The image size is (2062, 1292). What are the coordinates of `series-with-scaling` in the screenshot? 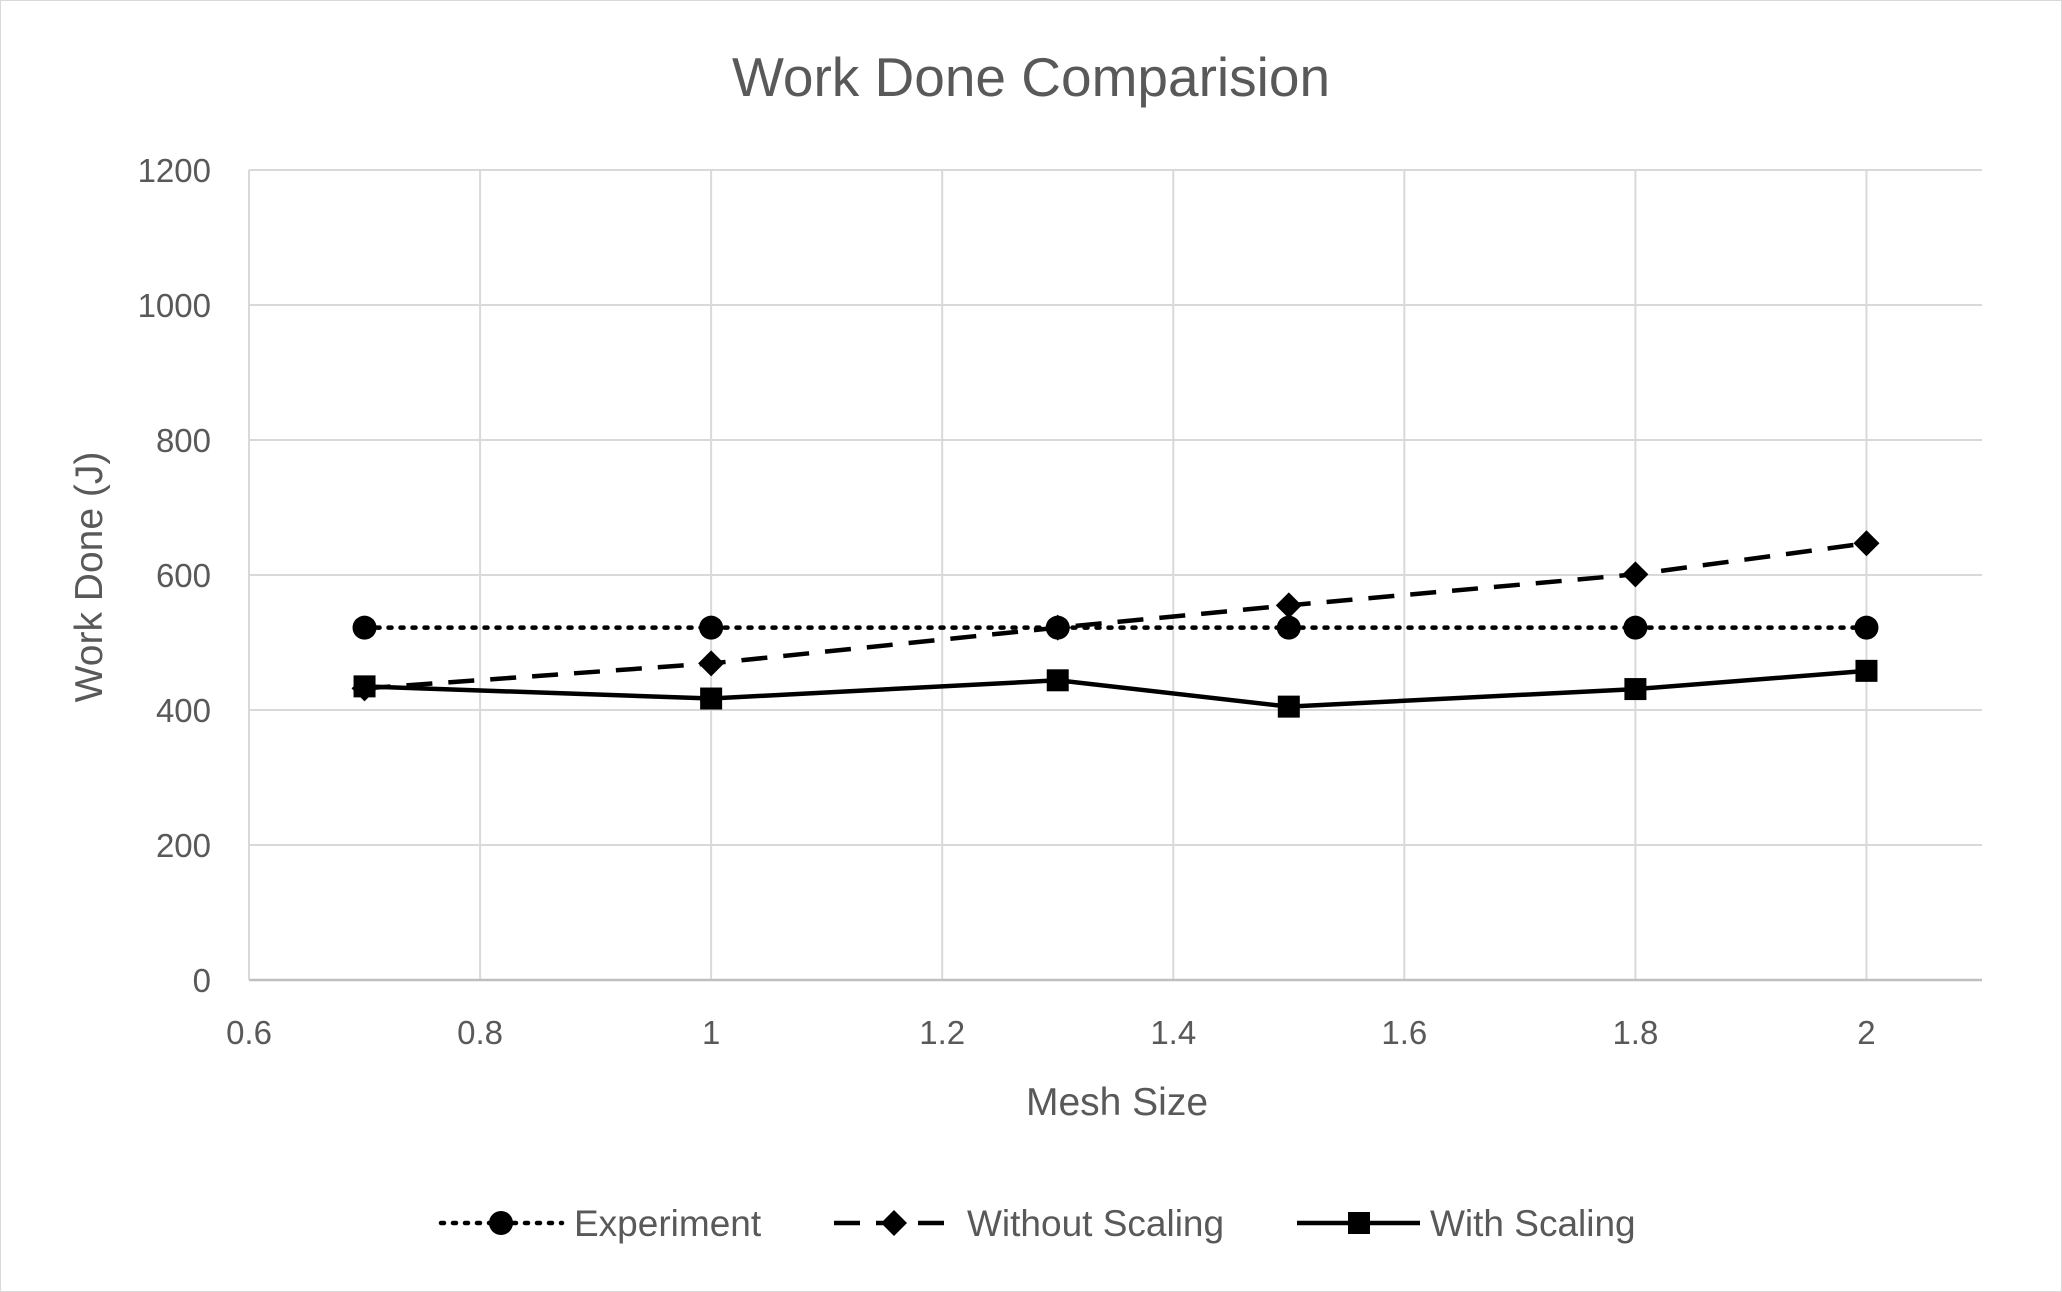 It's located at (1115, 688).